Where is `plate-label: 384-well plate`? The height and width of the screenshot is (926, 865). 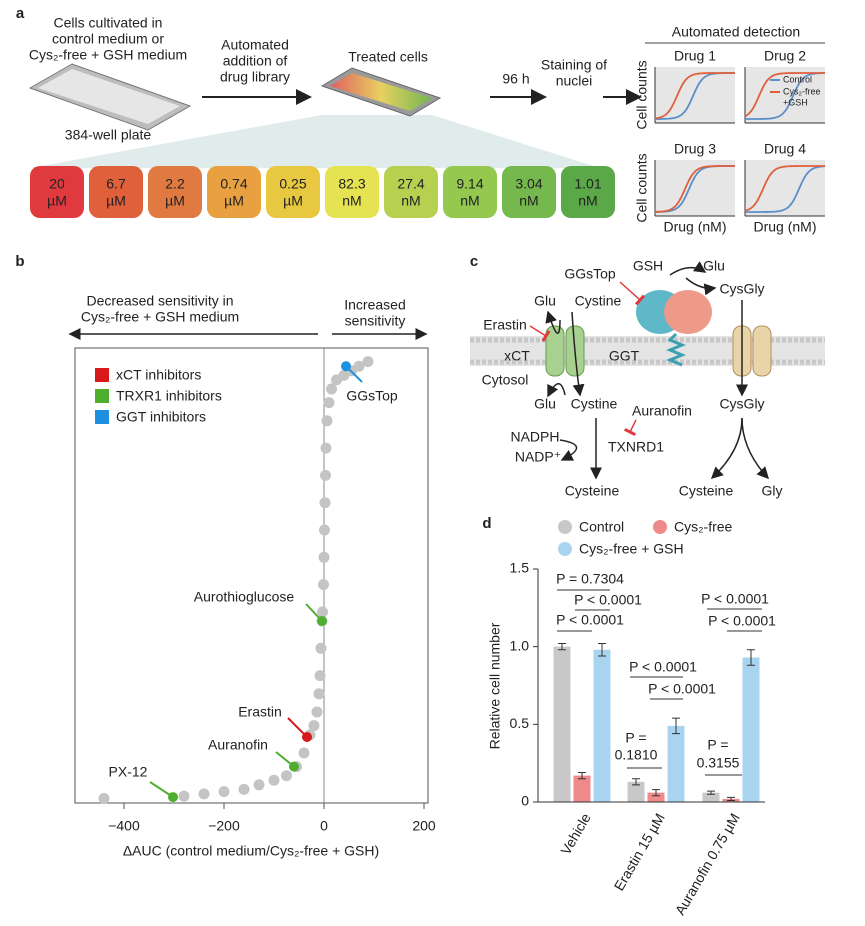
plate-label: 384-well plate is located at coordinates (108, 135).